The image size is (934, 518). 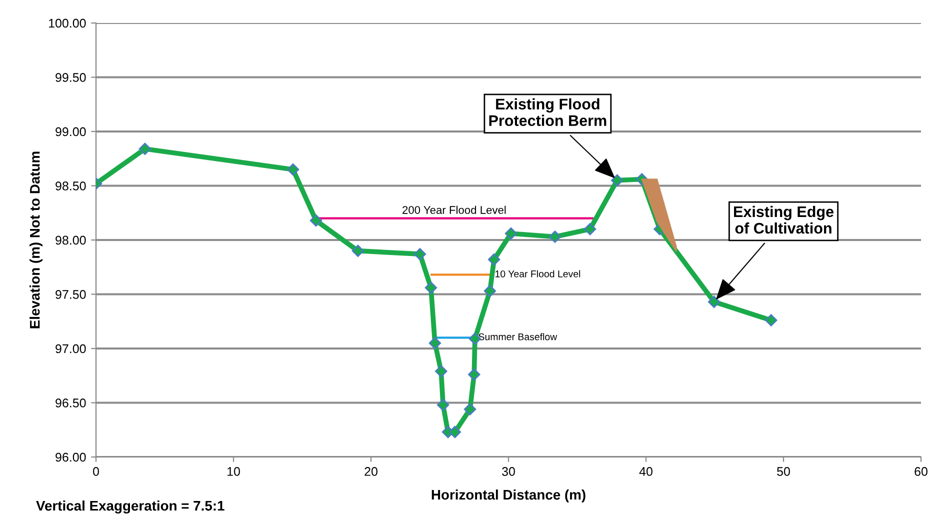 What do you see at coordinates (71, 131) in the screenshot?
I see `y-tick-label: 99.00` at bounding box center [71, 131].